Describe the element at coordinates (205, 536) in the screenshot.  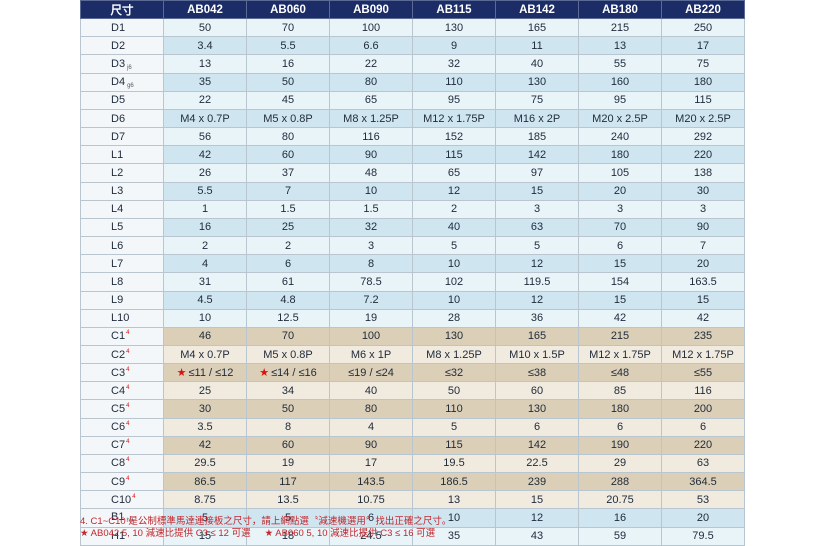
I see `table-cell: 15` at that location.